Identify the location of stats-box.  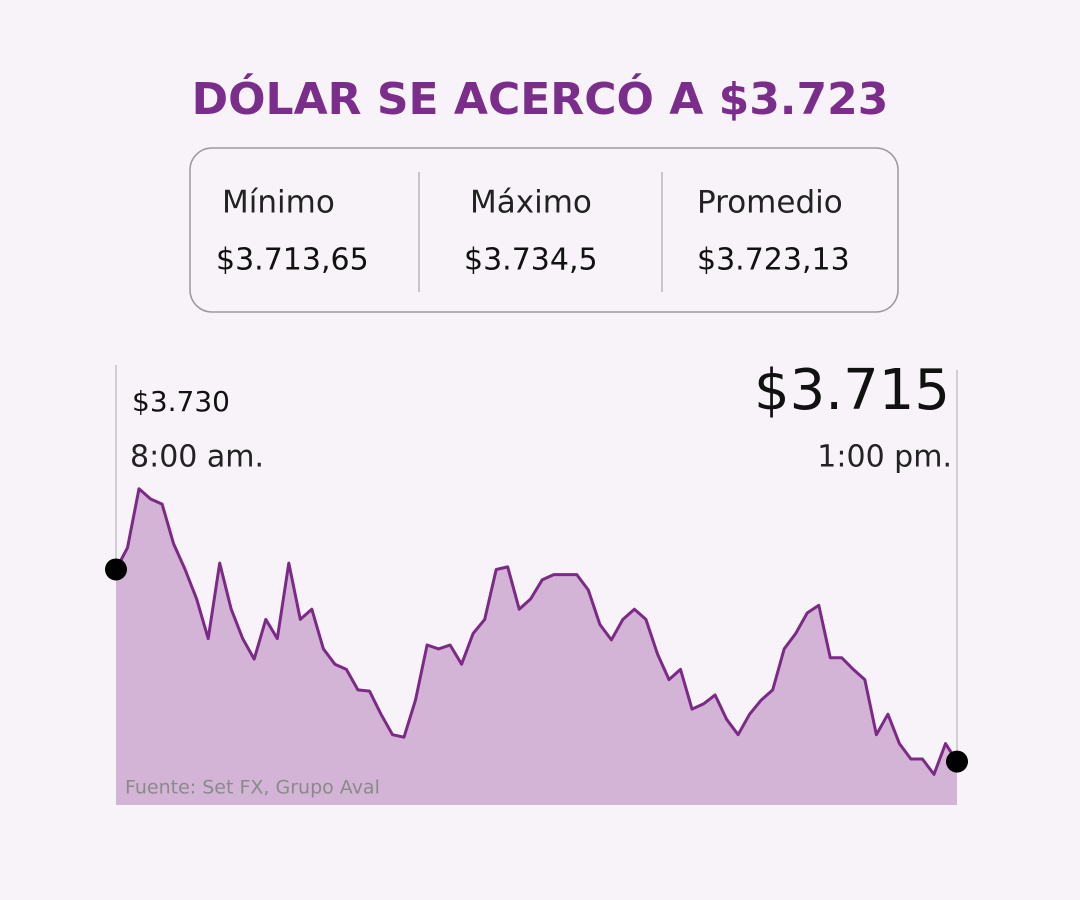
(544, 230).